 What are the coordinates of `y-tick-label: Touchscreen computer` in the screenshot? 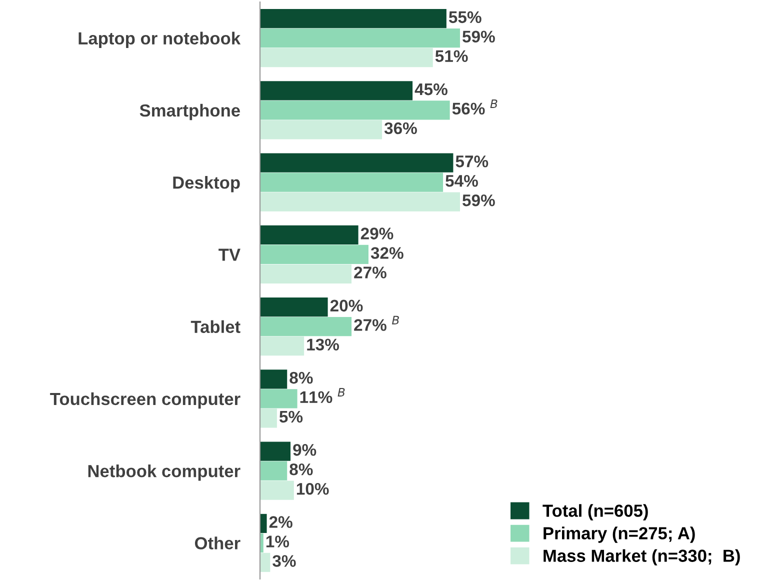 It's located at (145, 400).